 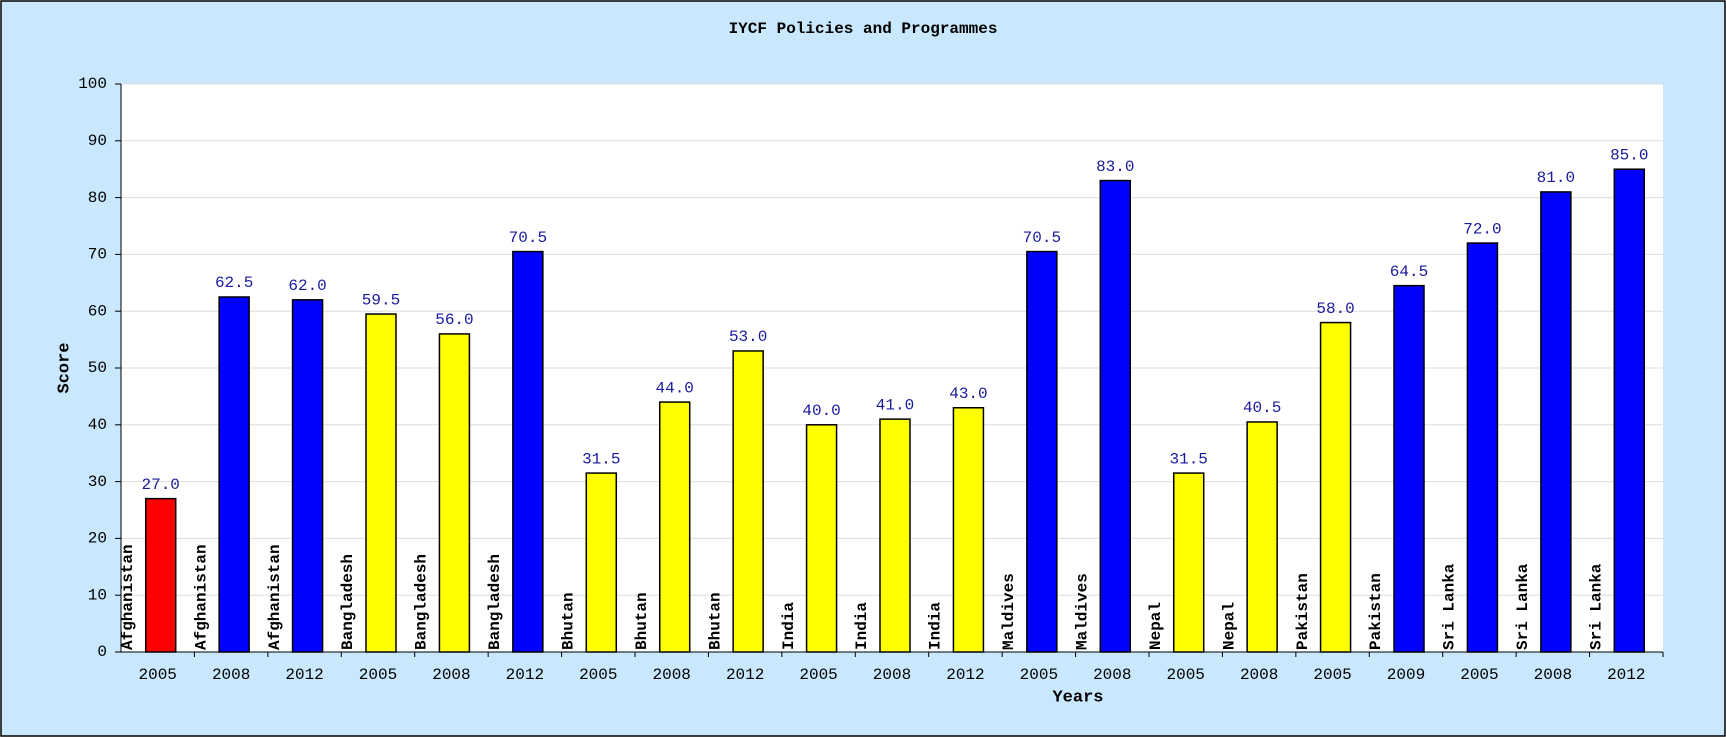 I want to click on data-label: 64.5, so click(x=1409, y=272).